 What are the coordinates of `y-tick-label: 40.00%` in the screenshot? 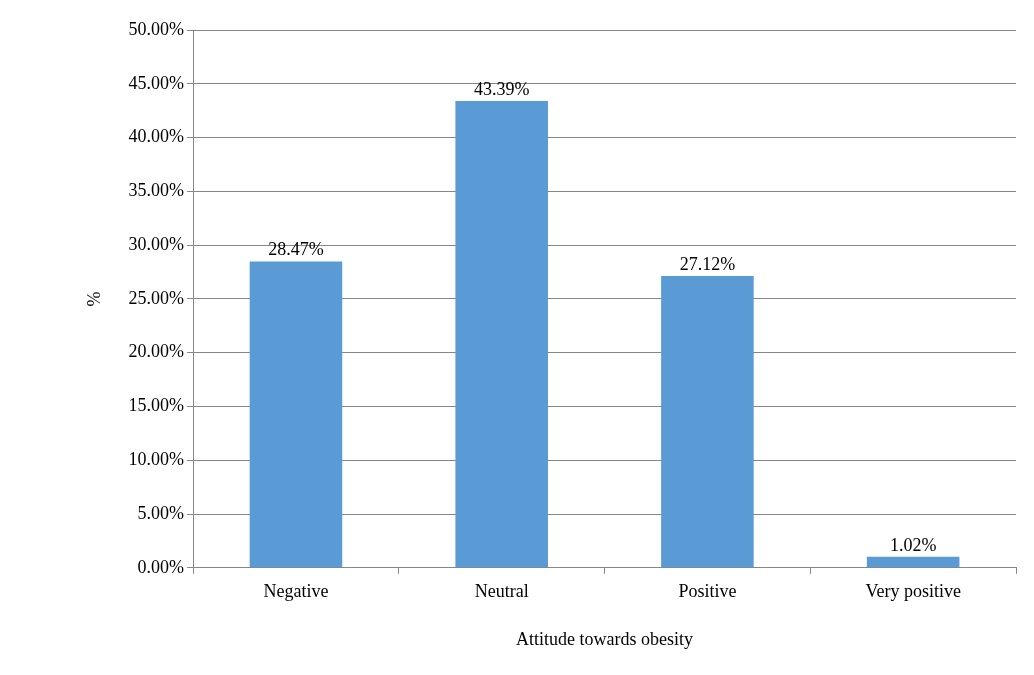 It's located at (156, 136).